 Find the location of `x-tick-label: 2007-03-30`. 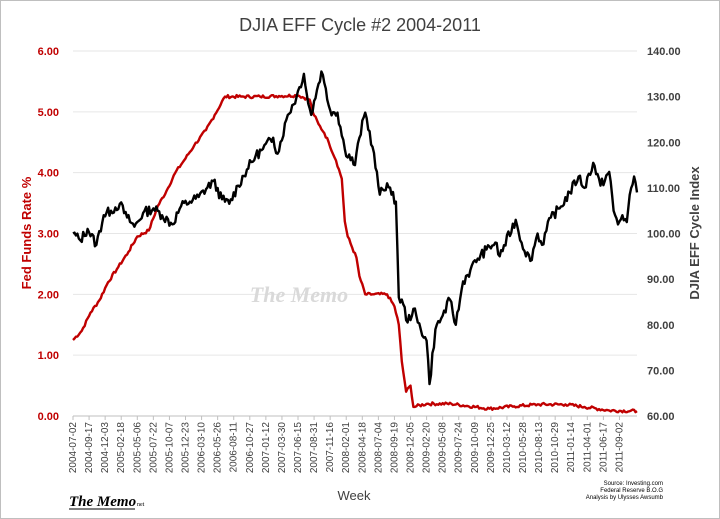

x-tick-label: 2007-03-30 is located at coordinates (282, 448).